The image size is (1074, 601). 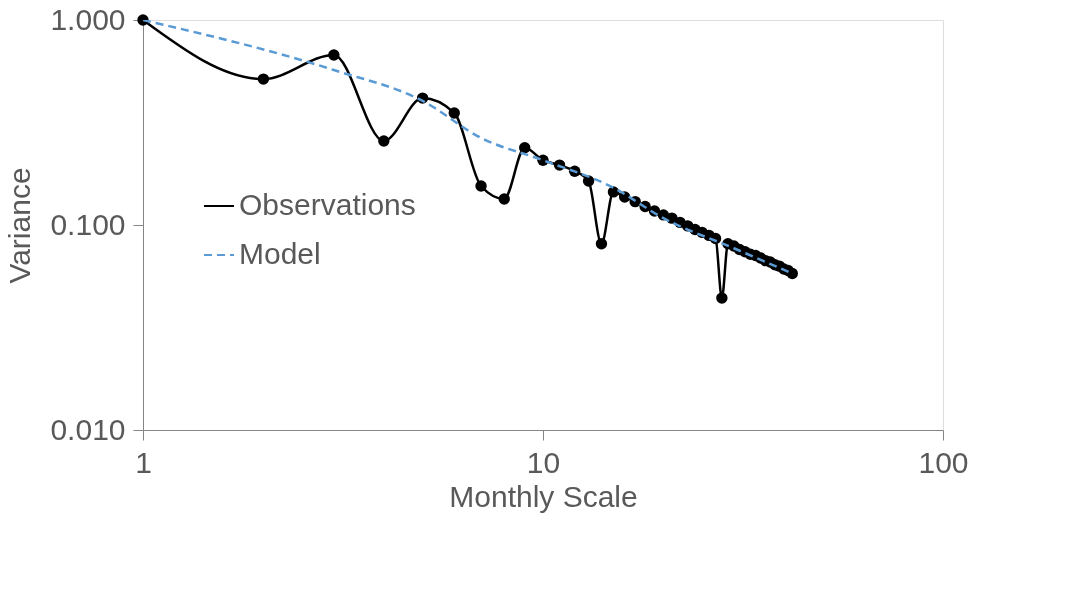 What do you see at coordinates (327, 204) in the screenshot?
I see `legend-label: Observations` at bounding box center [327, 204].